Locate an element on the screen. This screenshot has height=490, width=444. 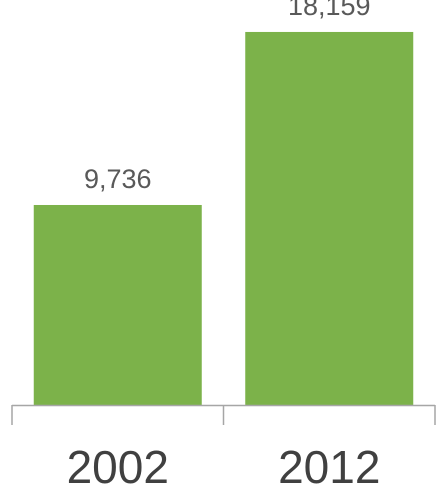
x-tick-label-2012: 2012 is located at coordinates (329, 465).